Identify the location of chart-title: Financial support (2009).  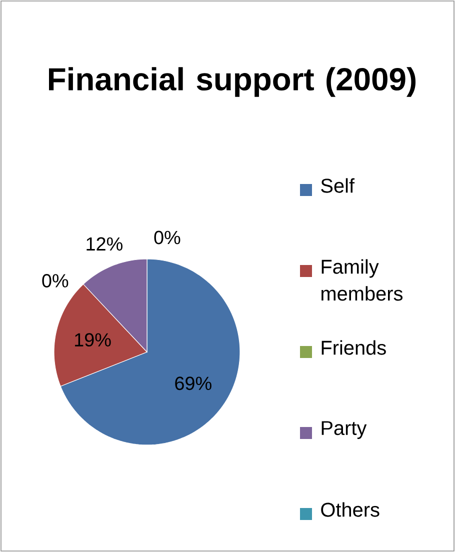
(232, 82).